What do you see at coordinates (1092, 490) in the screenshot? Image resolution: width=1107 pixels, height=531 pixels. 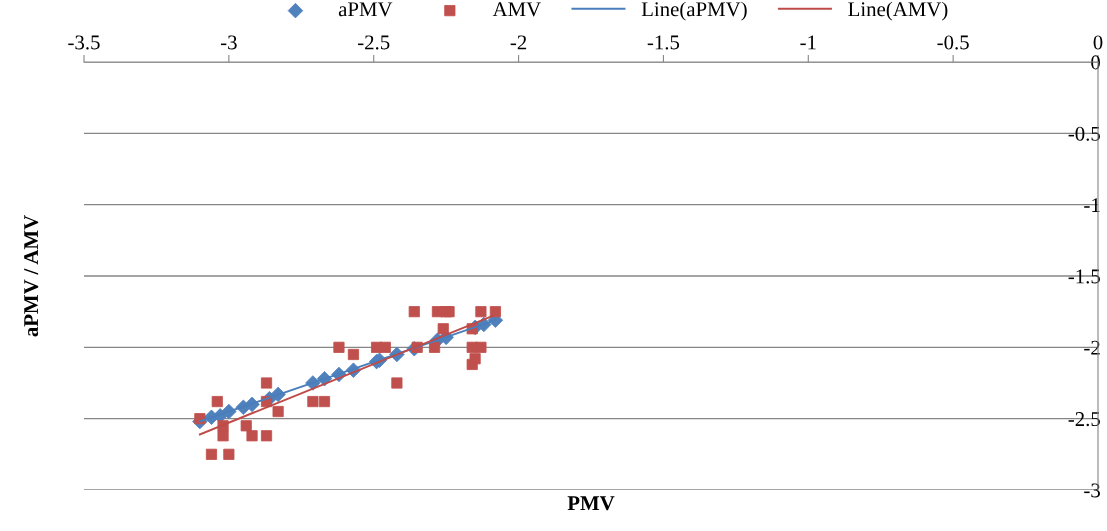 I see `y-tick-label: -3` at bounding box center [1092, 490].